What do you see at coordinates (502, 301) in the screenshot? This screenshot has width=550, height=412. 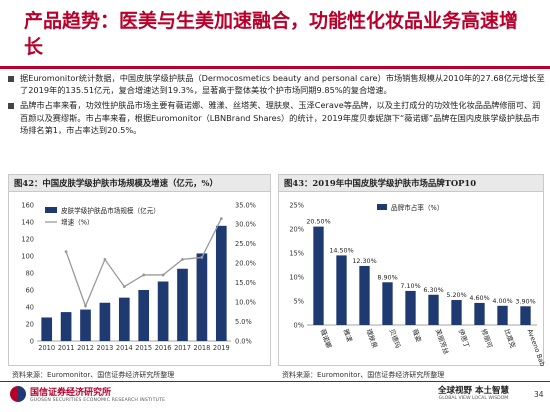 I see `data-label: 4.00%` at bounding box center [502, 301].